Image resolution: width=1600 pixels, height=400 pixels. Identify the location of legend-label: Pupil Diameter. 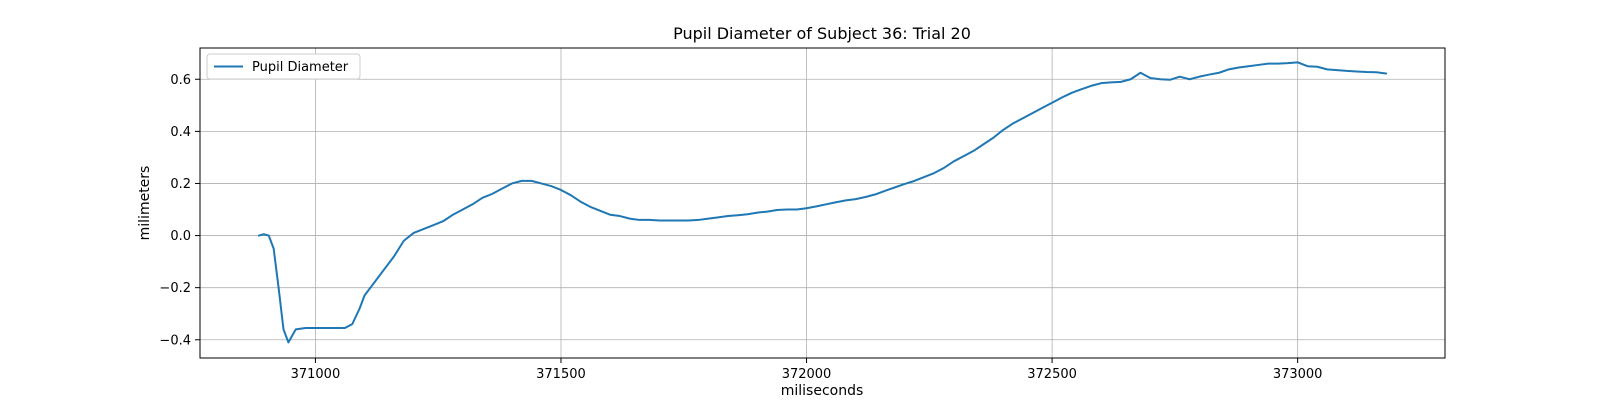
(300, 67).